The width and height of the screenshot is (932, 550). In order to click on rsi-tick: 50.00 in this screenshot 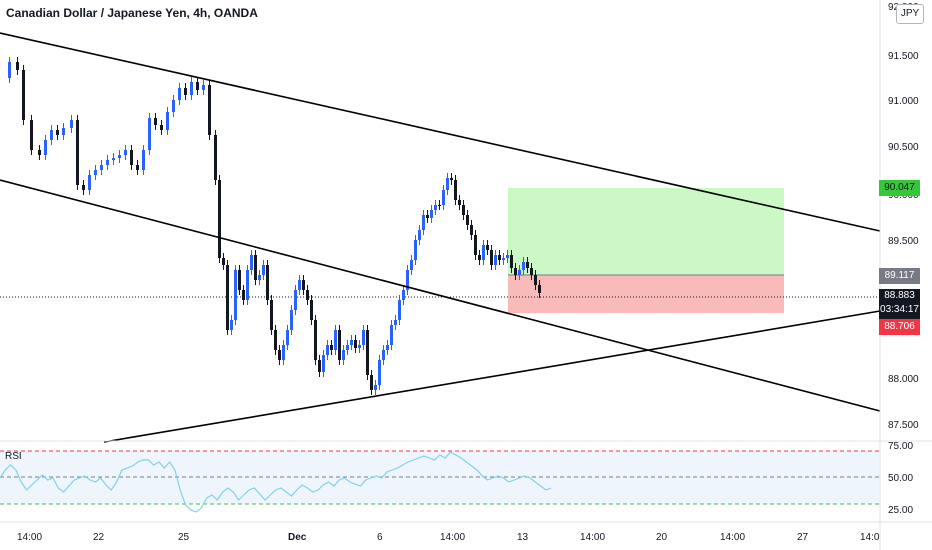, I will do `click(900, 478)`.